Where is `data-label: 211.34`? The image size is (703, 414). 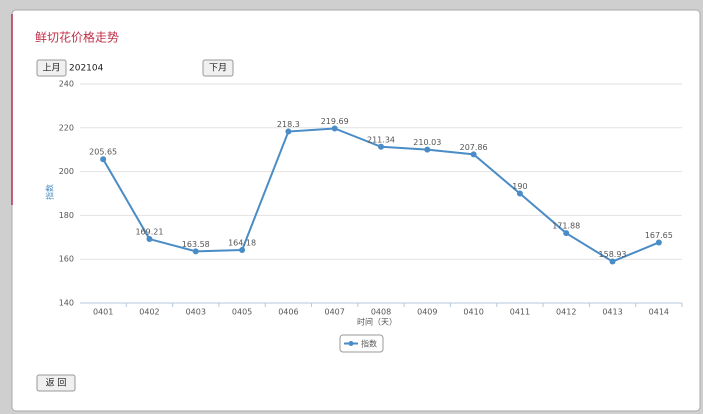 data-label: 211.34 is located at coordinates (381, 139).